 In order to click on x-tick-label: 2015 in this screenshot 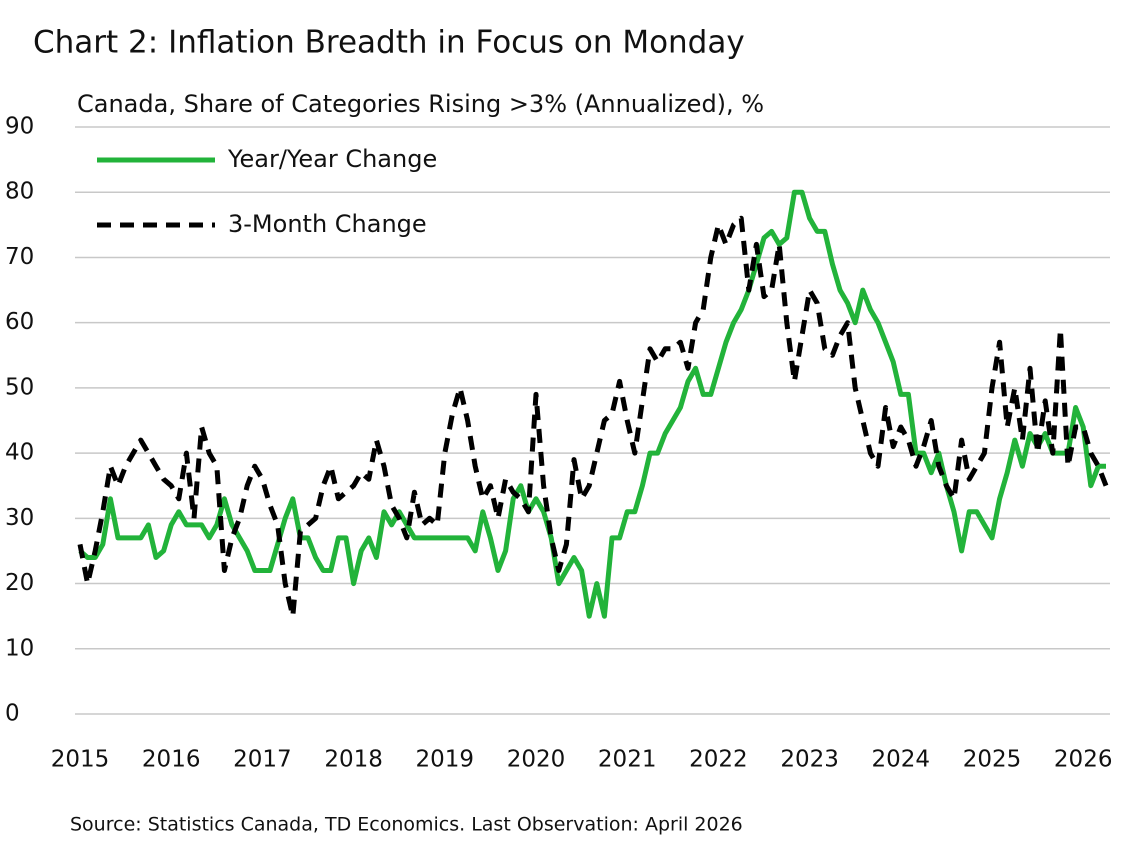, I will do `click(80, 760)`.